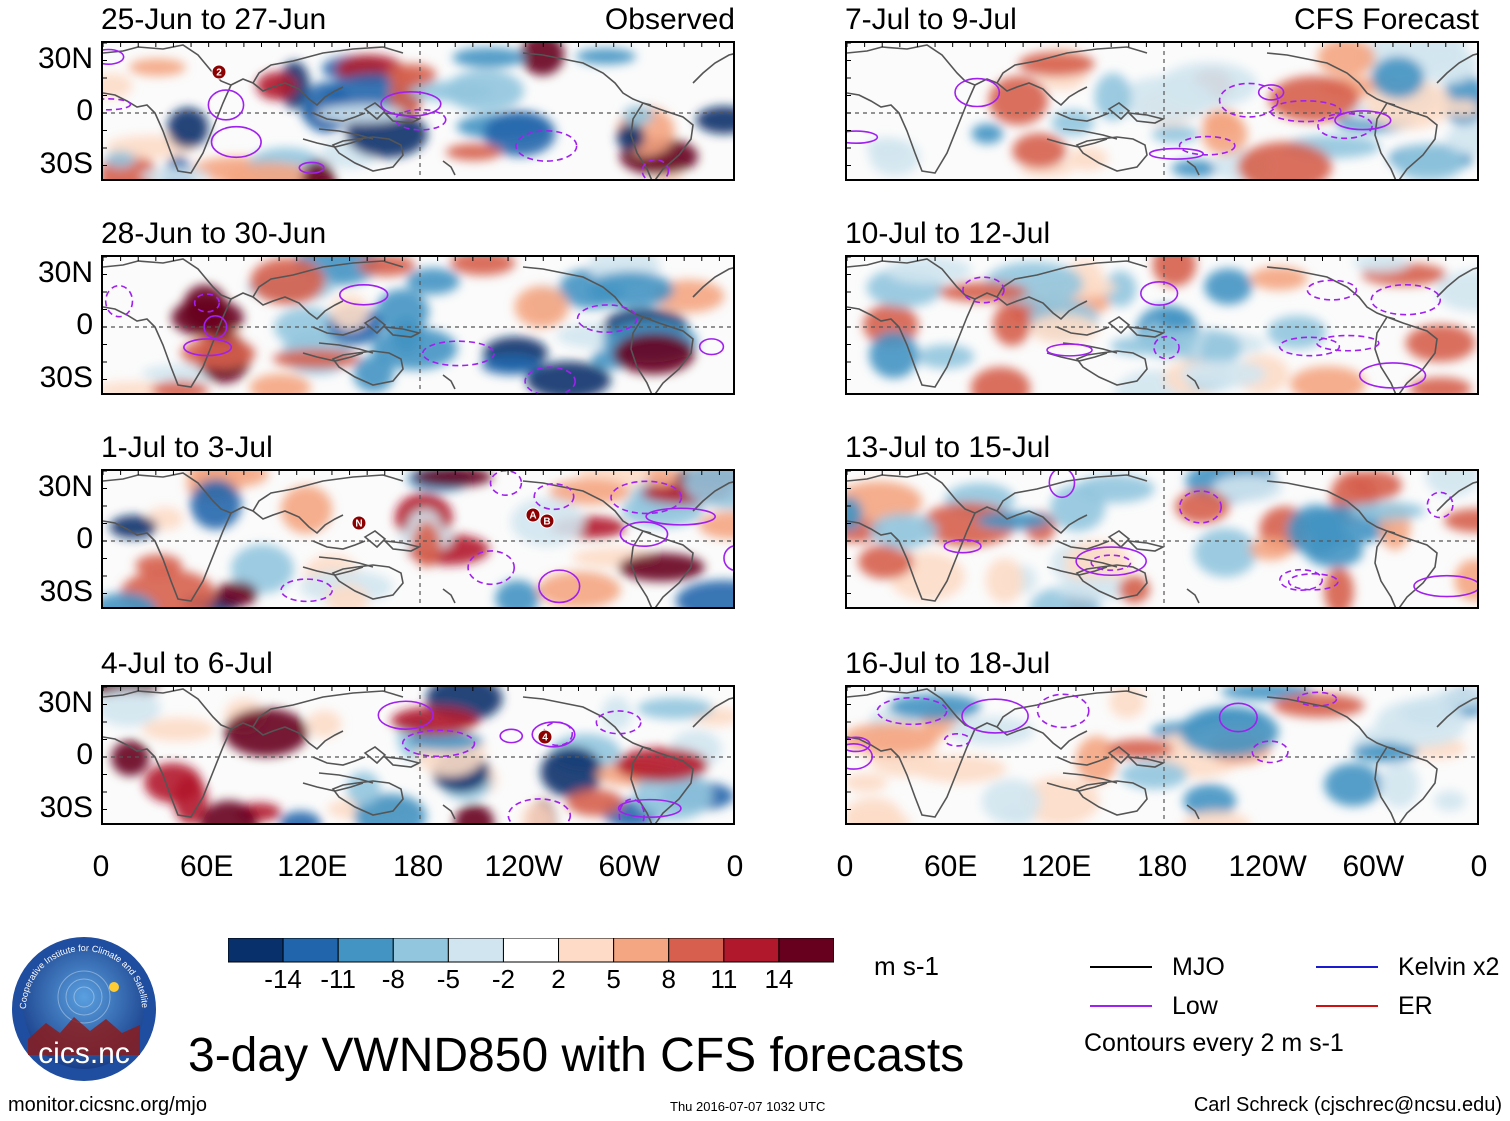 Image resolution: width=1510 pixels, height=1121 pixels. I want to click on legend-label-low: Low, so click(1195, 1006).